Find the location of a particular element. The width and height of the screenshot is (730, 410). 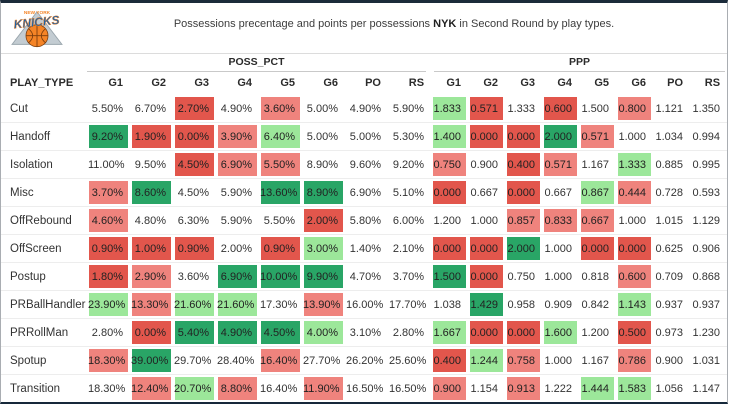

table-cell: 0.758 is located at coordinates (524, 361).